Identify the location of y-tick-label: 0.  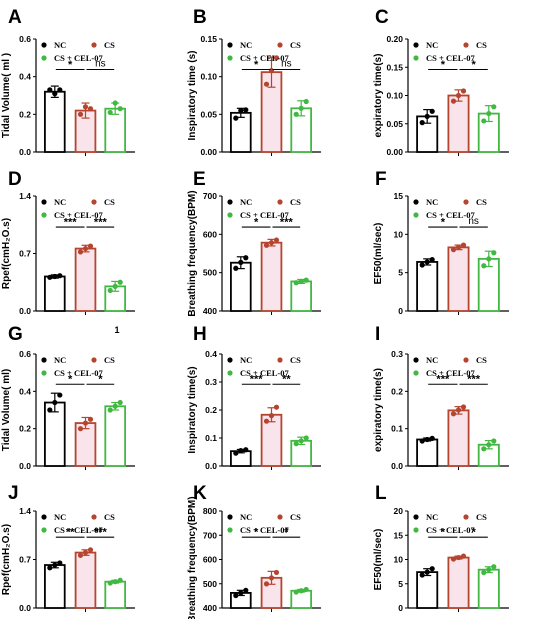
(400, 311).